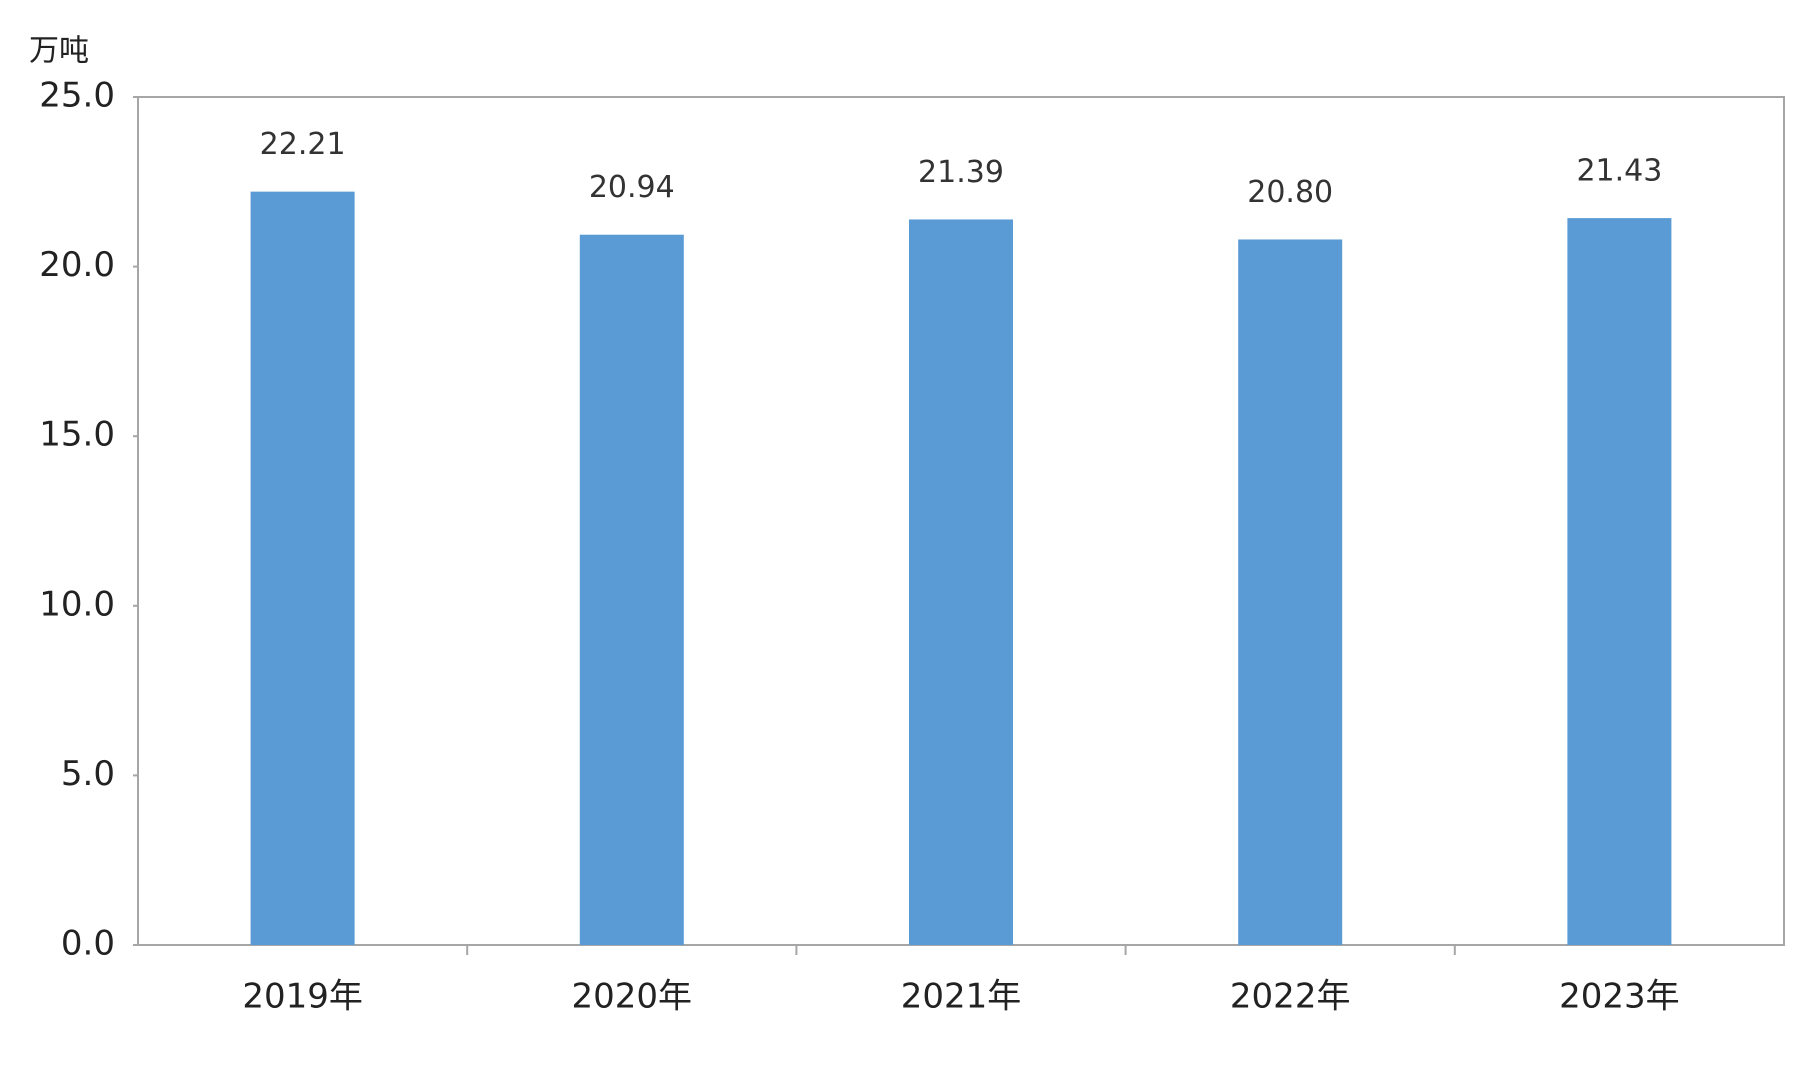 This screenshot has height=1081, width=1796. I want to click on x-tick-label: 2021年, so click(961, 997).